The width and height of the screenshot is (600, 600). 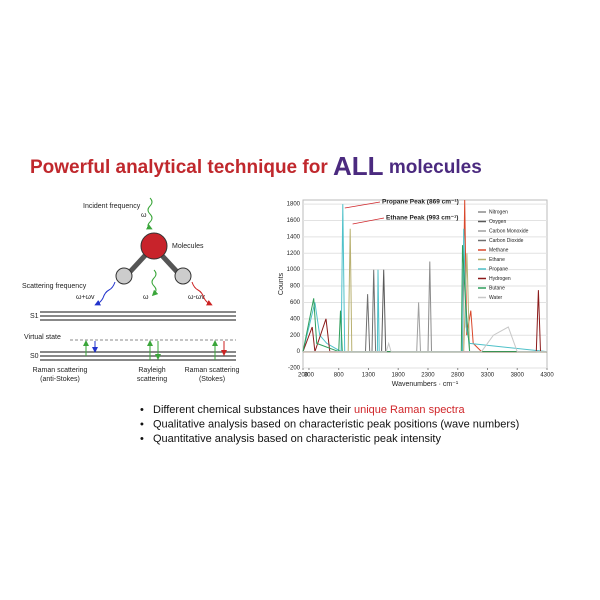 I want to click on y-tick-label: 0, so click(x=299, y=352).